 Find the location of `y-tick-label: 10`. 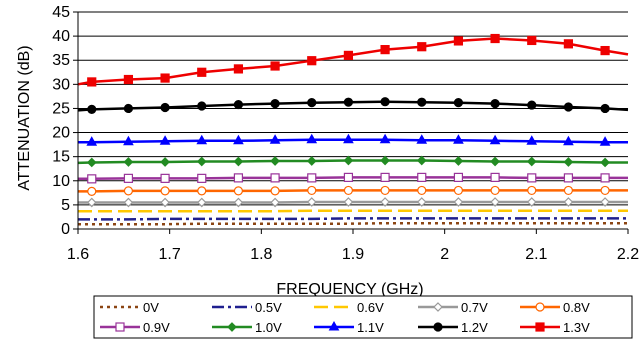

y-tick-label: 10 is located at coordinates (61, 181).